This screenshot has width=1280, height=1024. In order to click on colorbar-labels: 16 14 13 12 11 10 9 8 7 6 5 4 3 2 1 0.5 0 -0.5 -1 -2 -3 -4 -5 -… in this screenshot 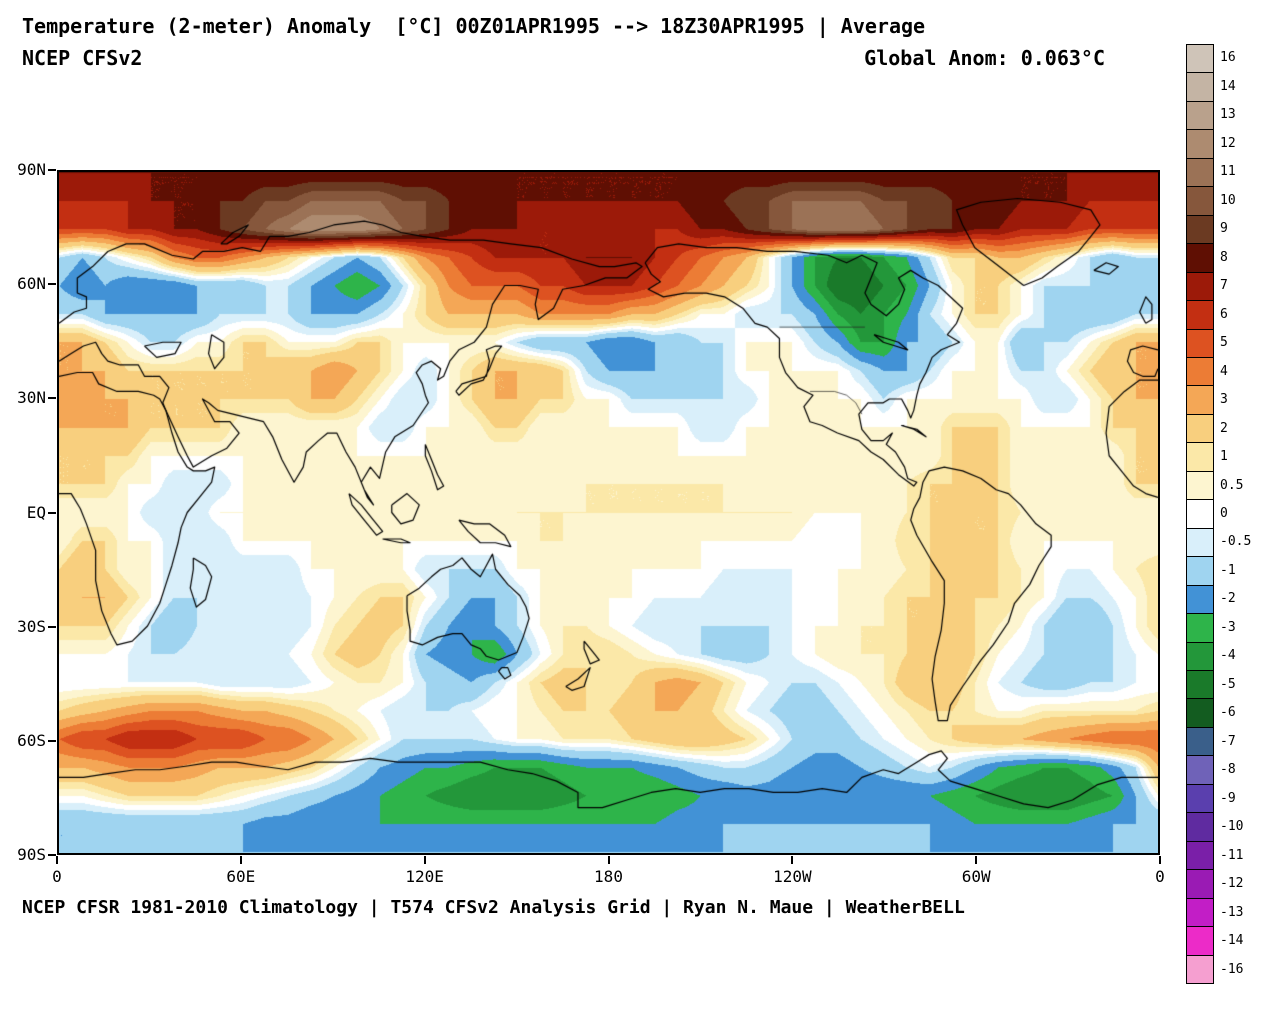, I will do `click(1243, 514)`.